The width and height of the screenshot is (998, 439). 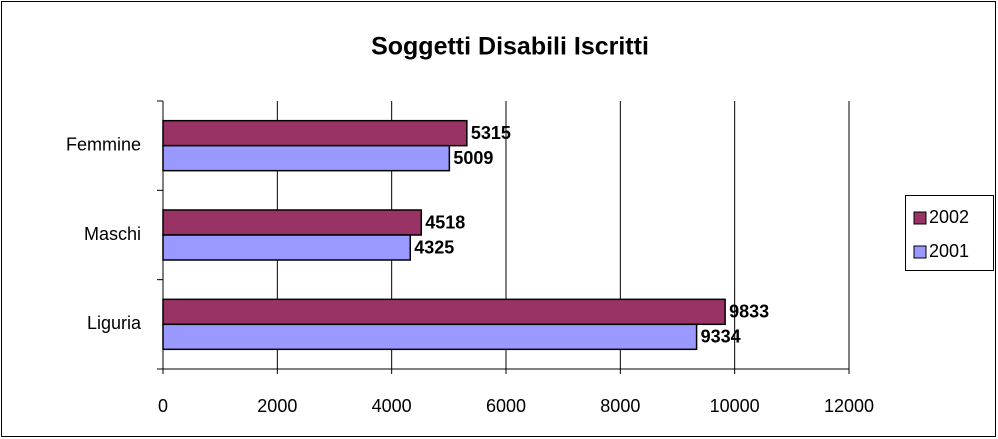 What do you see at coordinates (112, 234) in the screenshot?
I see `y-tick-label: Maschi` at bounding box center [112, 234].